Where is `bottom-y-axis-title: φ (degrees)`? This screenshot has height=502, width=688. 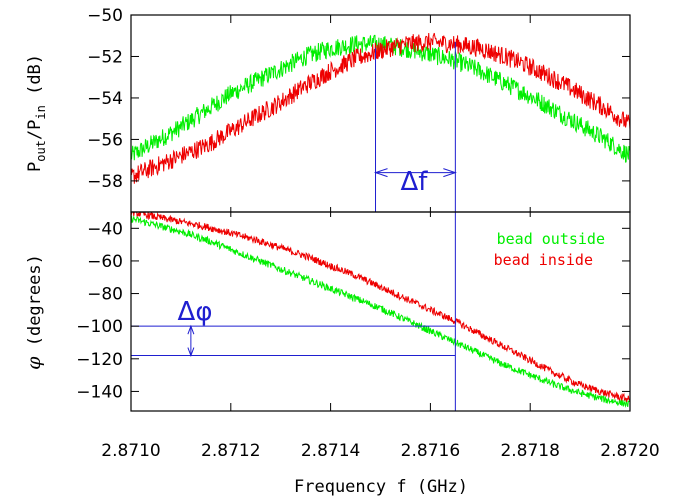
bottom-y-axis-title: φ (degrees) is located at coordinates (34, 312).